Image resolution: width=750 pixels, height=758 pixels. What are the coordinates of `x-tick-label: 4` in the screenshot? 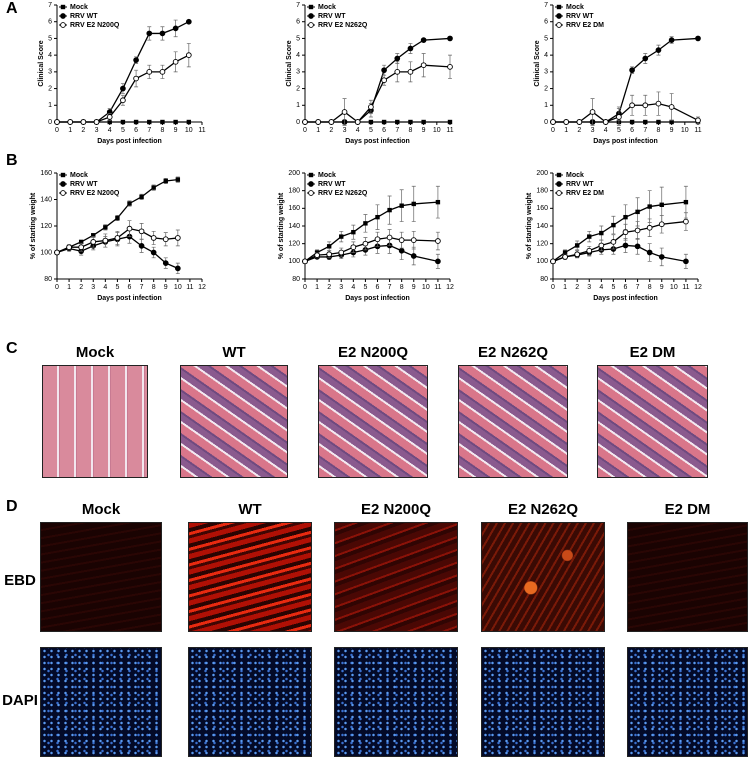 It's located at (606, 130).